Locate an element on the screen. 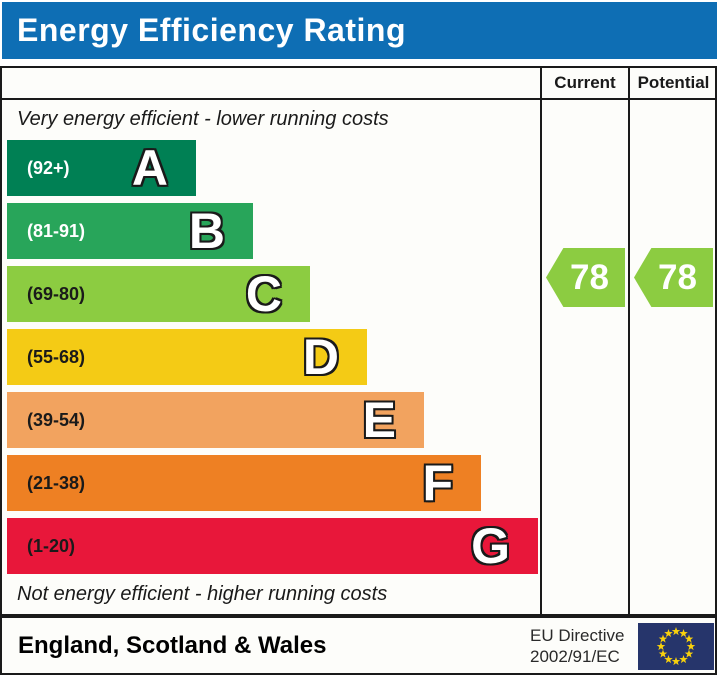 The width and height of the screenshot is (719, 675). band-row-f: (21-38) F is located at coordinates (244, 483).